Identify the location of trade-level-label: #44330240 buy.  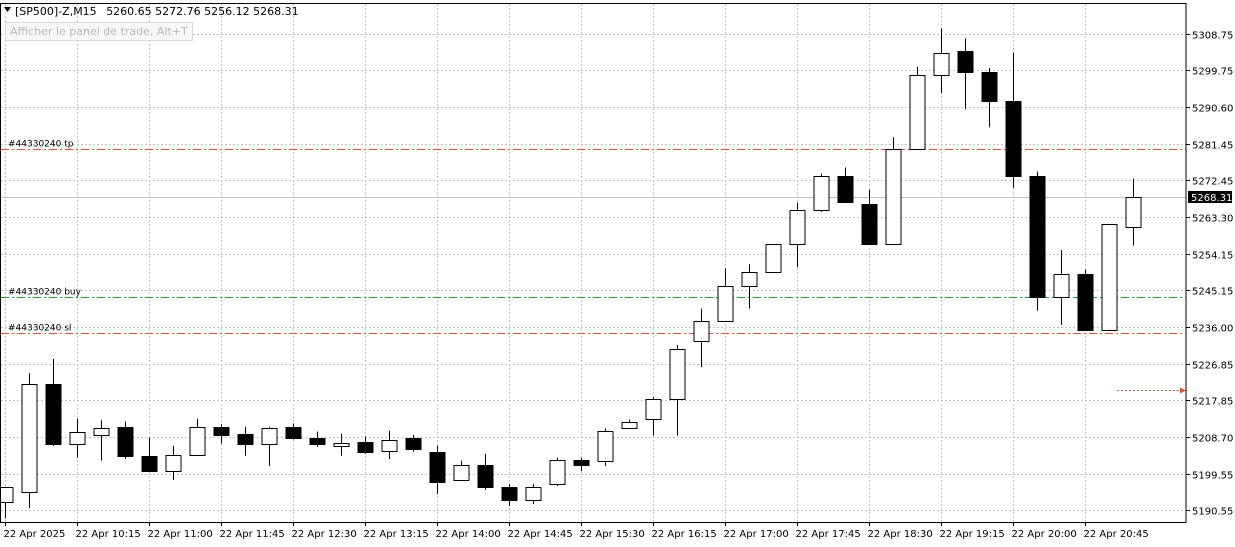
(45, 293).